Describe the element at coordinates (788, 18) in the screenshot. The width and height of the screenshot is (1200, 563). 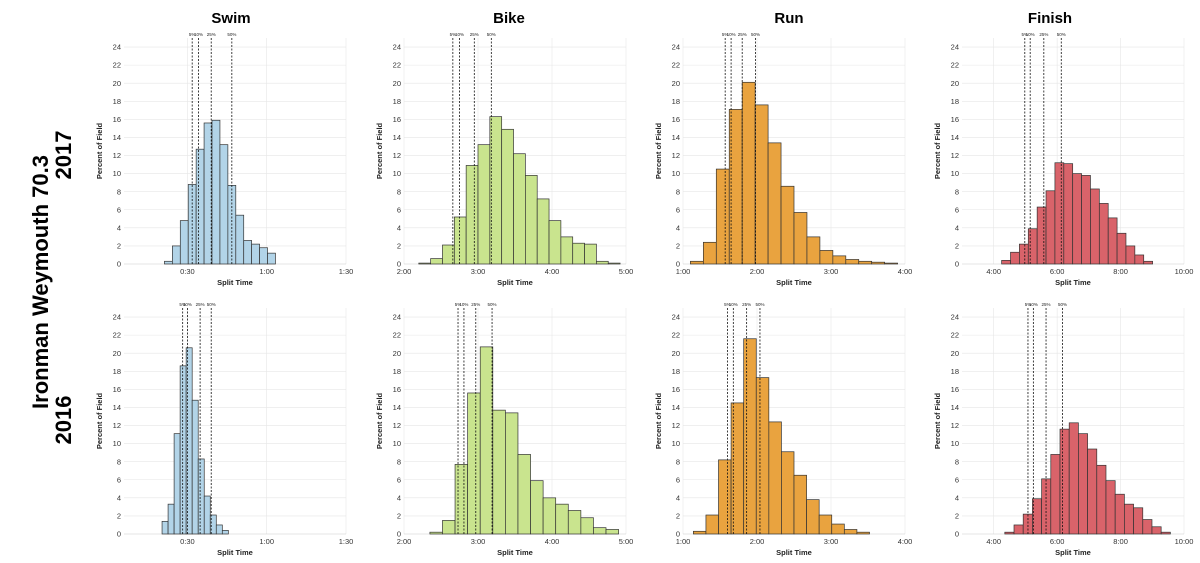
I see `column-title-run: Run` at that location.